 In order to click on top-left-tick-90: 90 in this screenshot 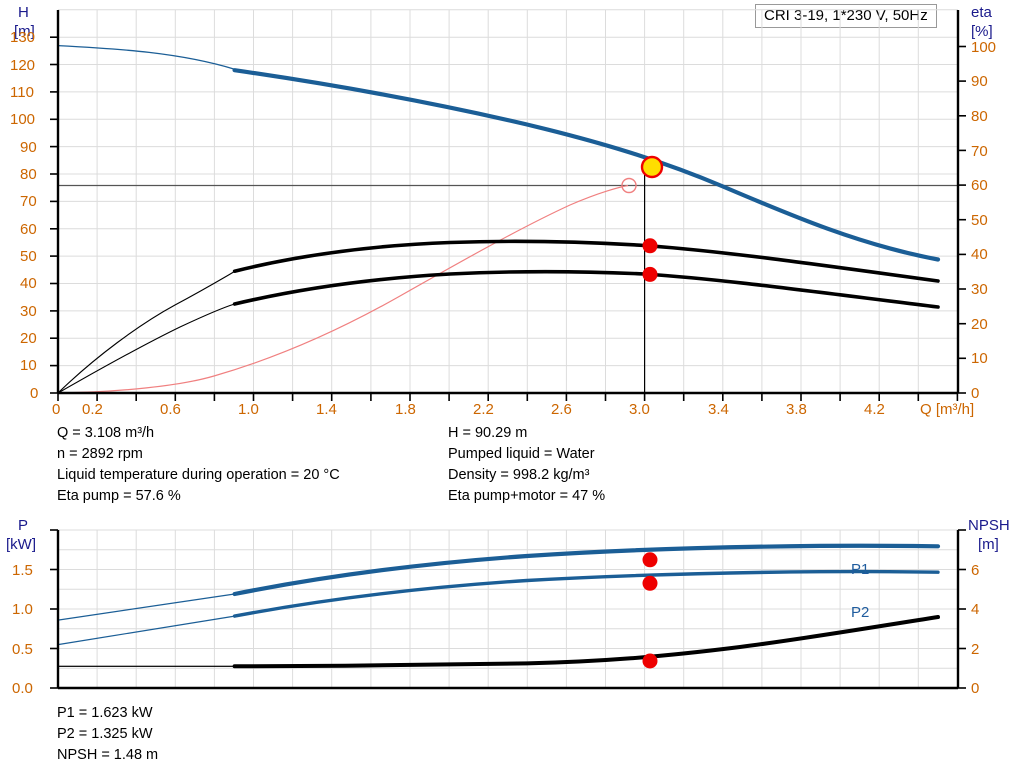, I will do `click(28, 147)`.